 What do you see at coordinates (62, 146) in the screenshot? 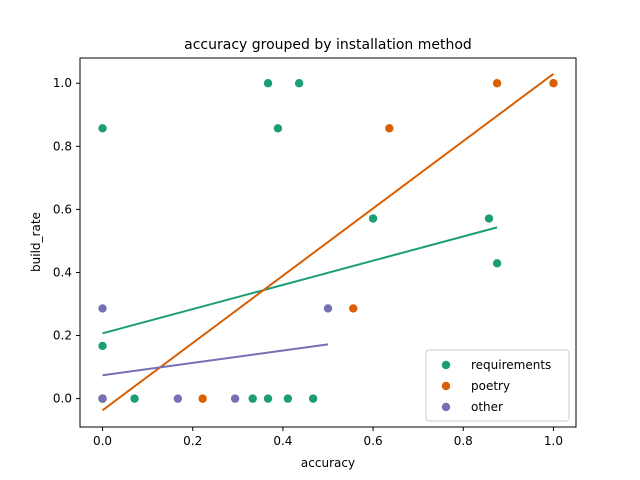
I see `y-tick-label: 0.8` at bounding box center [62, 146].